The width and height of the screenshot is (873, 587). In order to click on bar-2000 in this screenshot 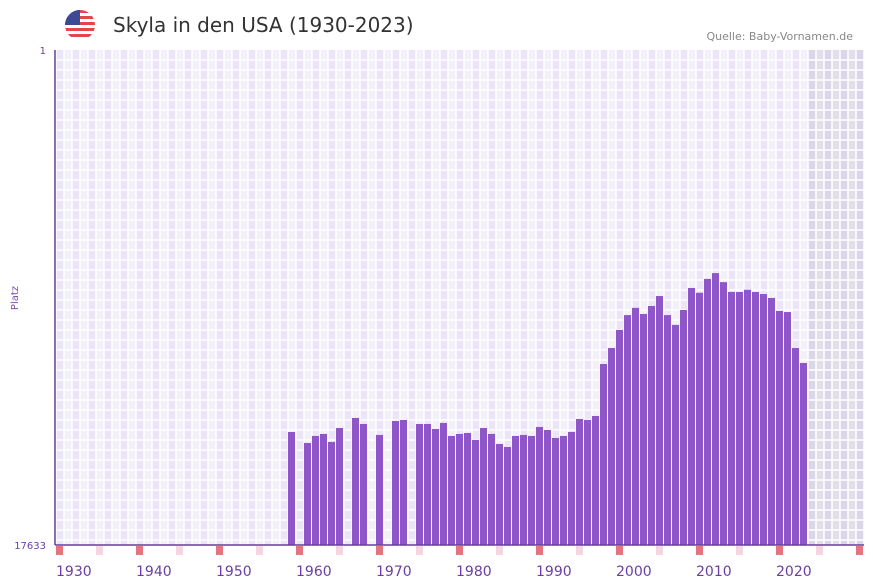, I will do `click(619, 437)`.